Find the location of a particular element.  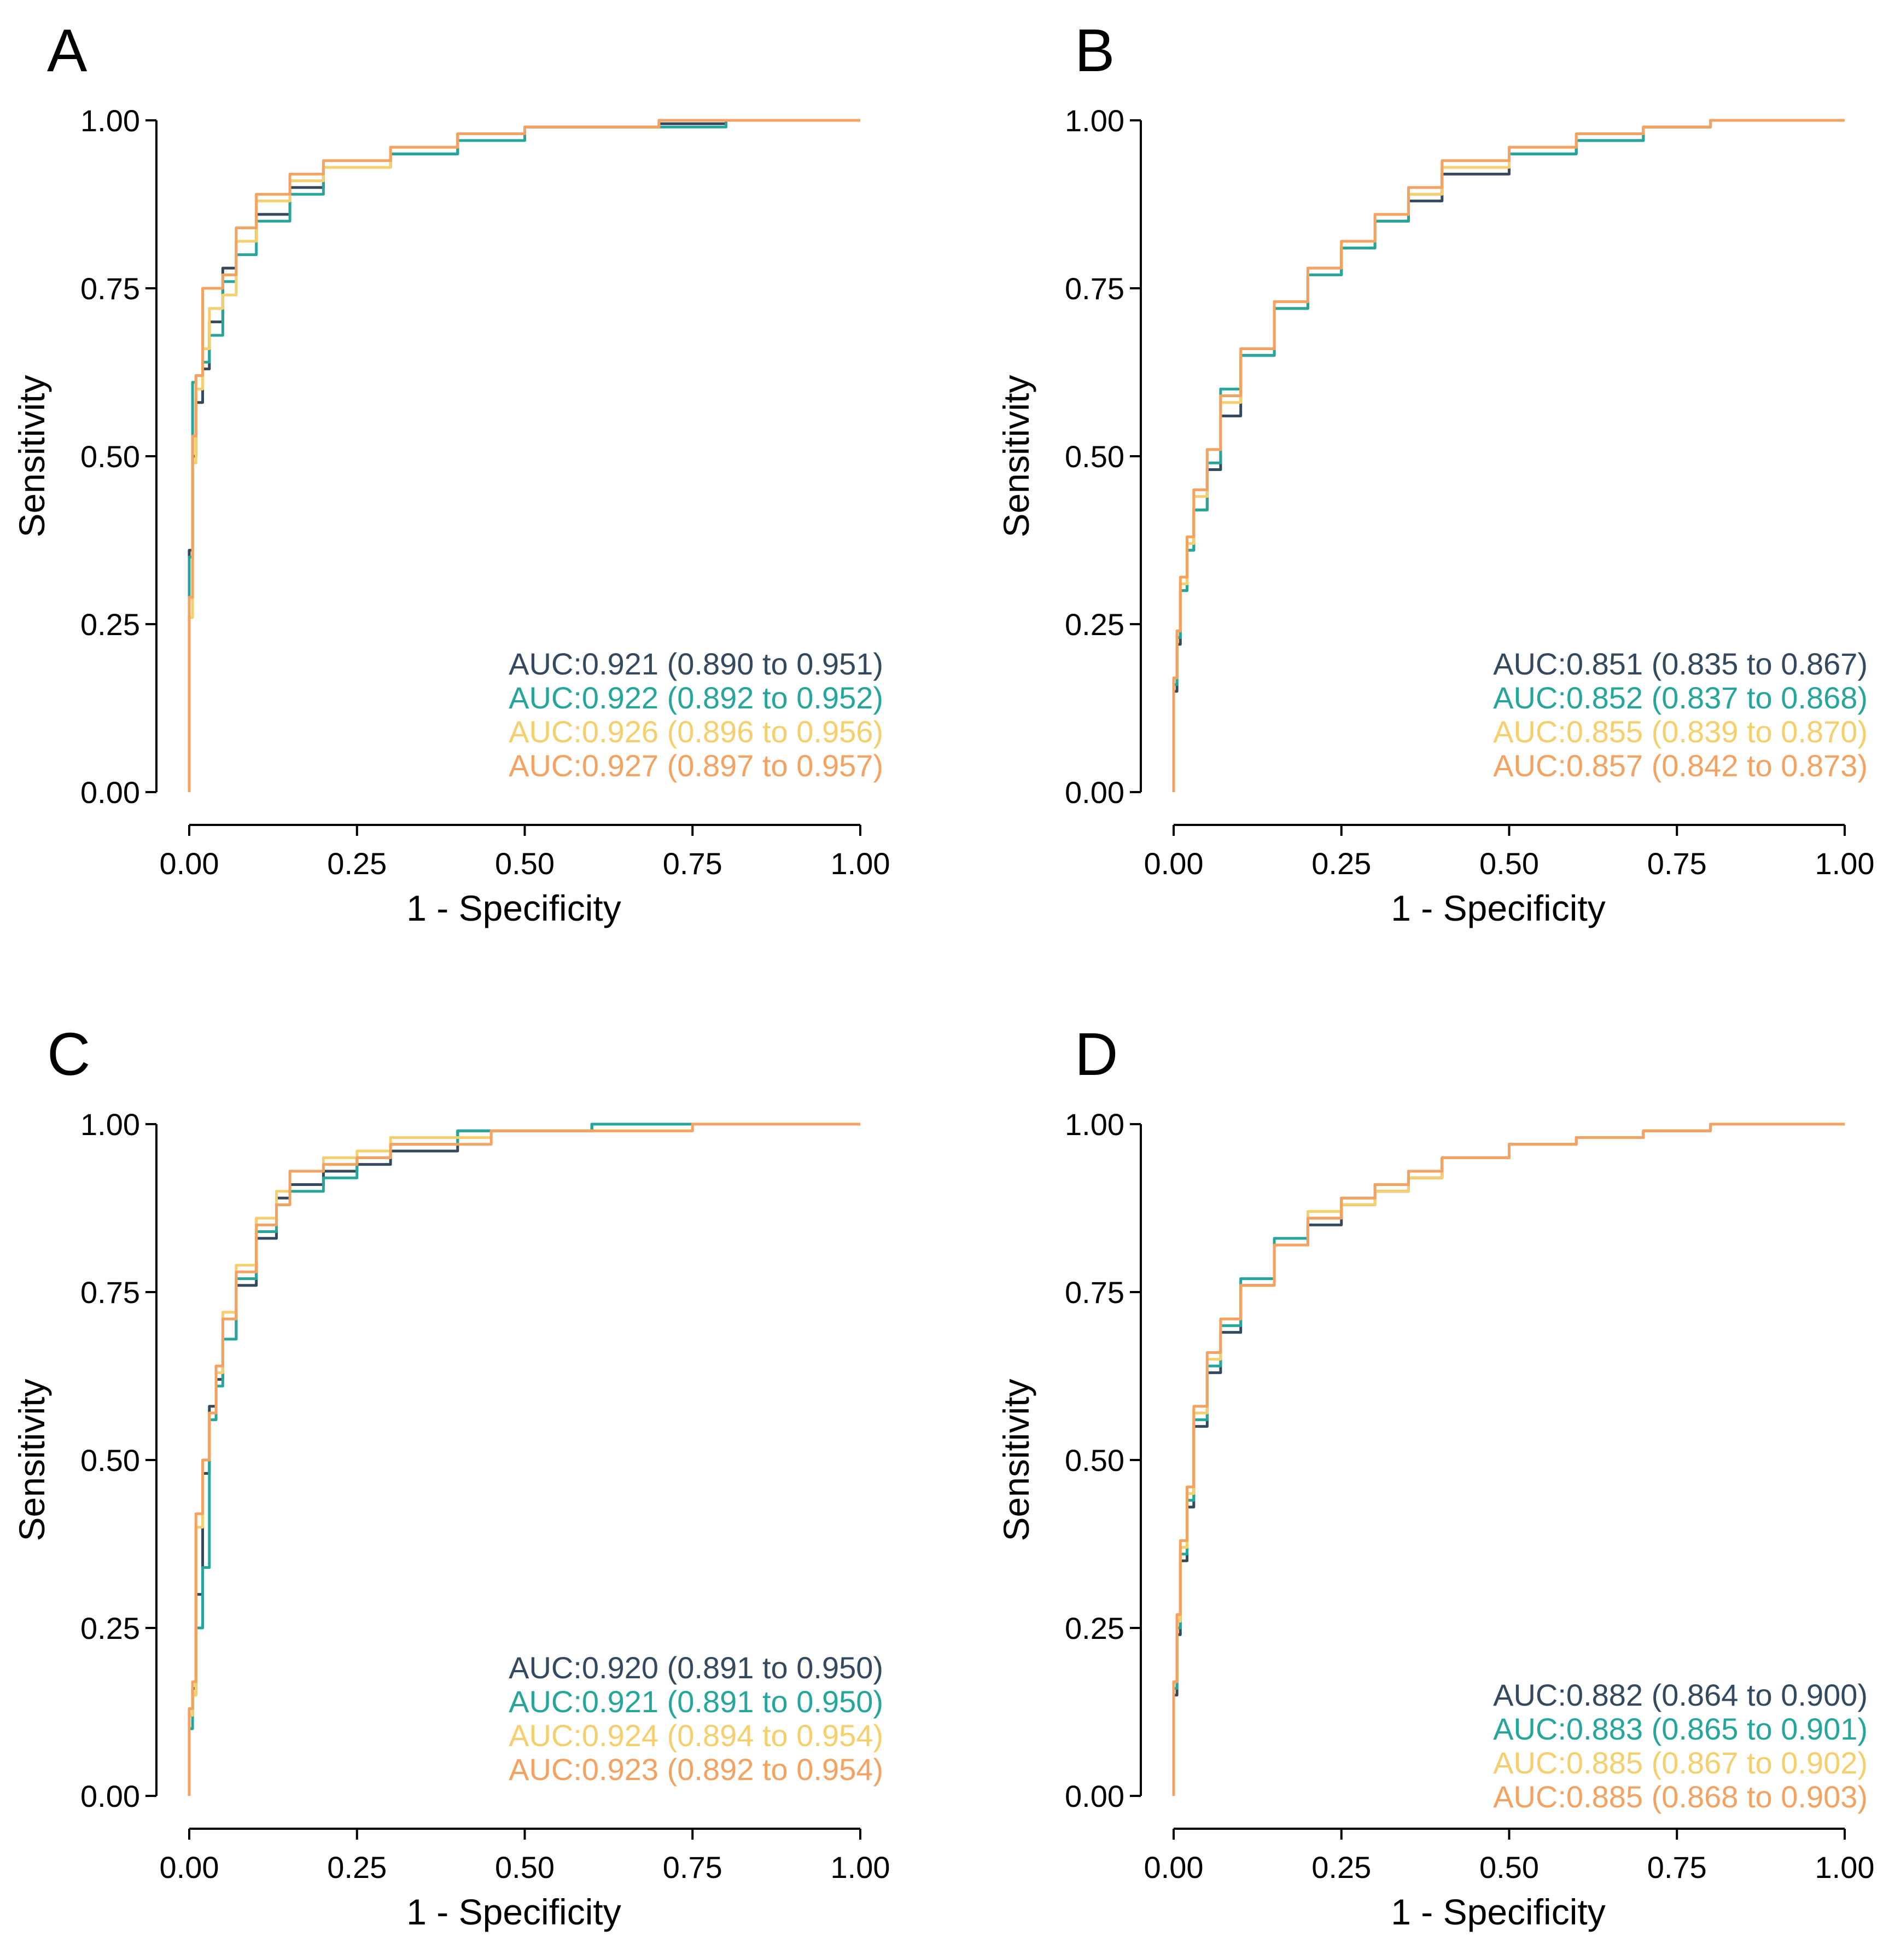

auc-label-series-1: AUC:0.920 (0.891 to 0.950) is located at coordinates (696, 1667).